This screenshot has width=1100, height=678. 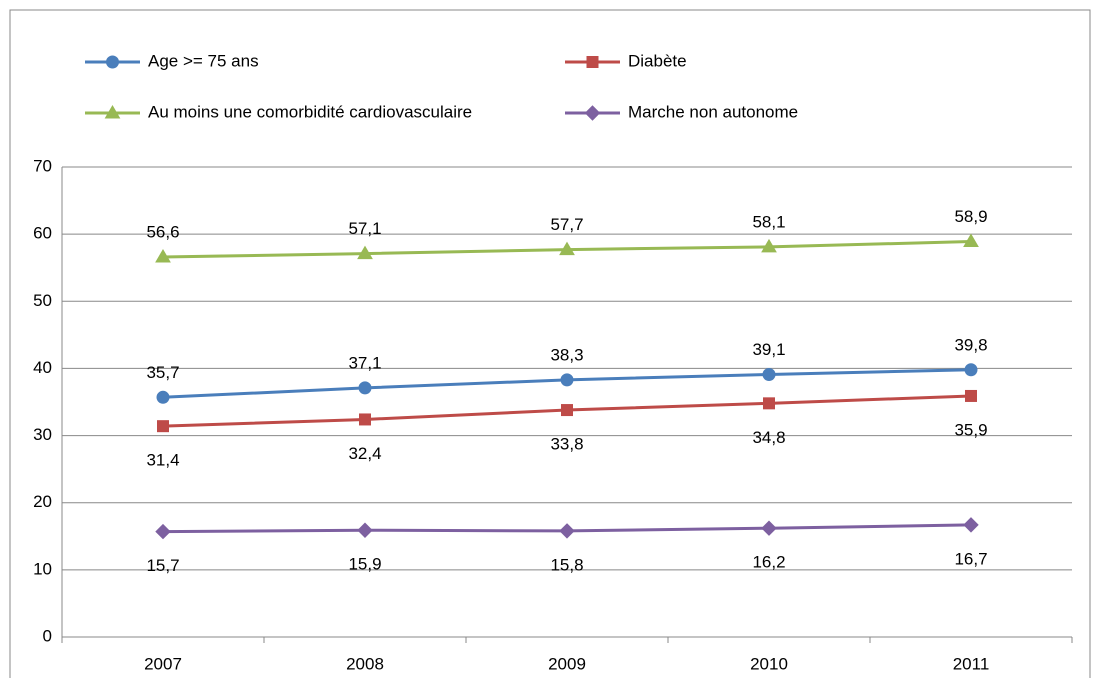 I want to click on data-label: 56,6, so click(x=162, y=231).